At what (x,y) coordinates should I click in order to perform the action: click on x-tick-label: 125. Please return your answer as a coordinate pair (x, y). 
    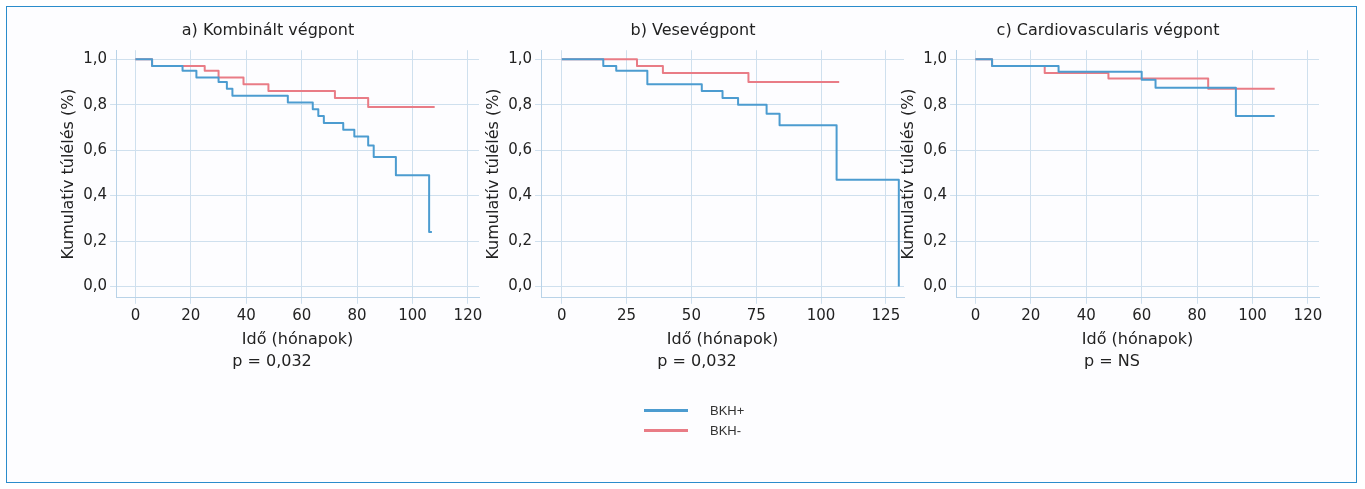
    Looking at the image, I should click on (886, 314).